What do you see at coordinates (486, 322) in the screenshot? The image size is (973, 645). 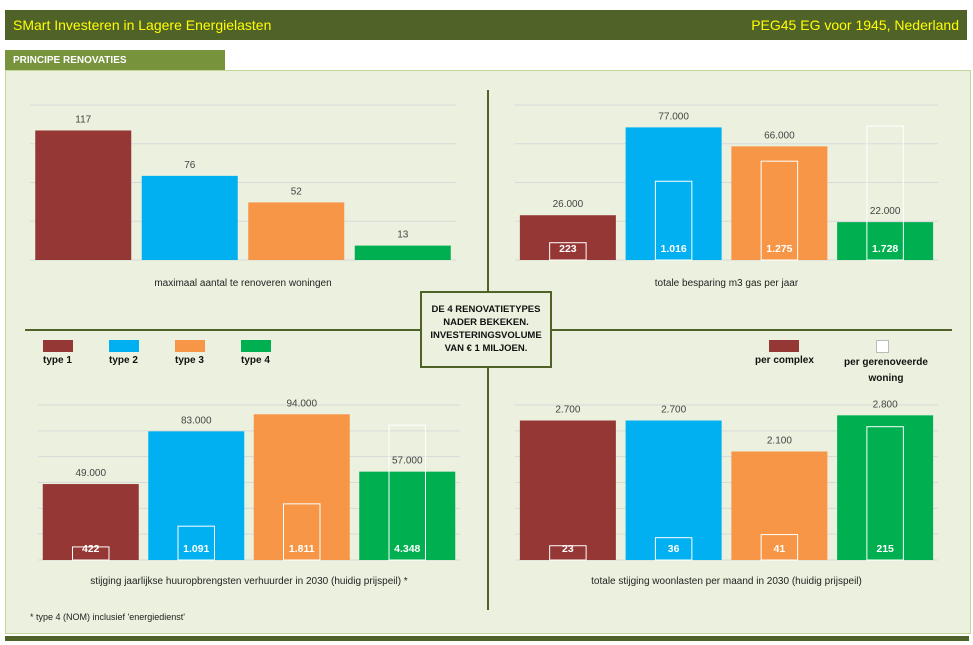 I see `center-info-line-2: NADER BEKEKEN.` at bounding box center [486, 322].